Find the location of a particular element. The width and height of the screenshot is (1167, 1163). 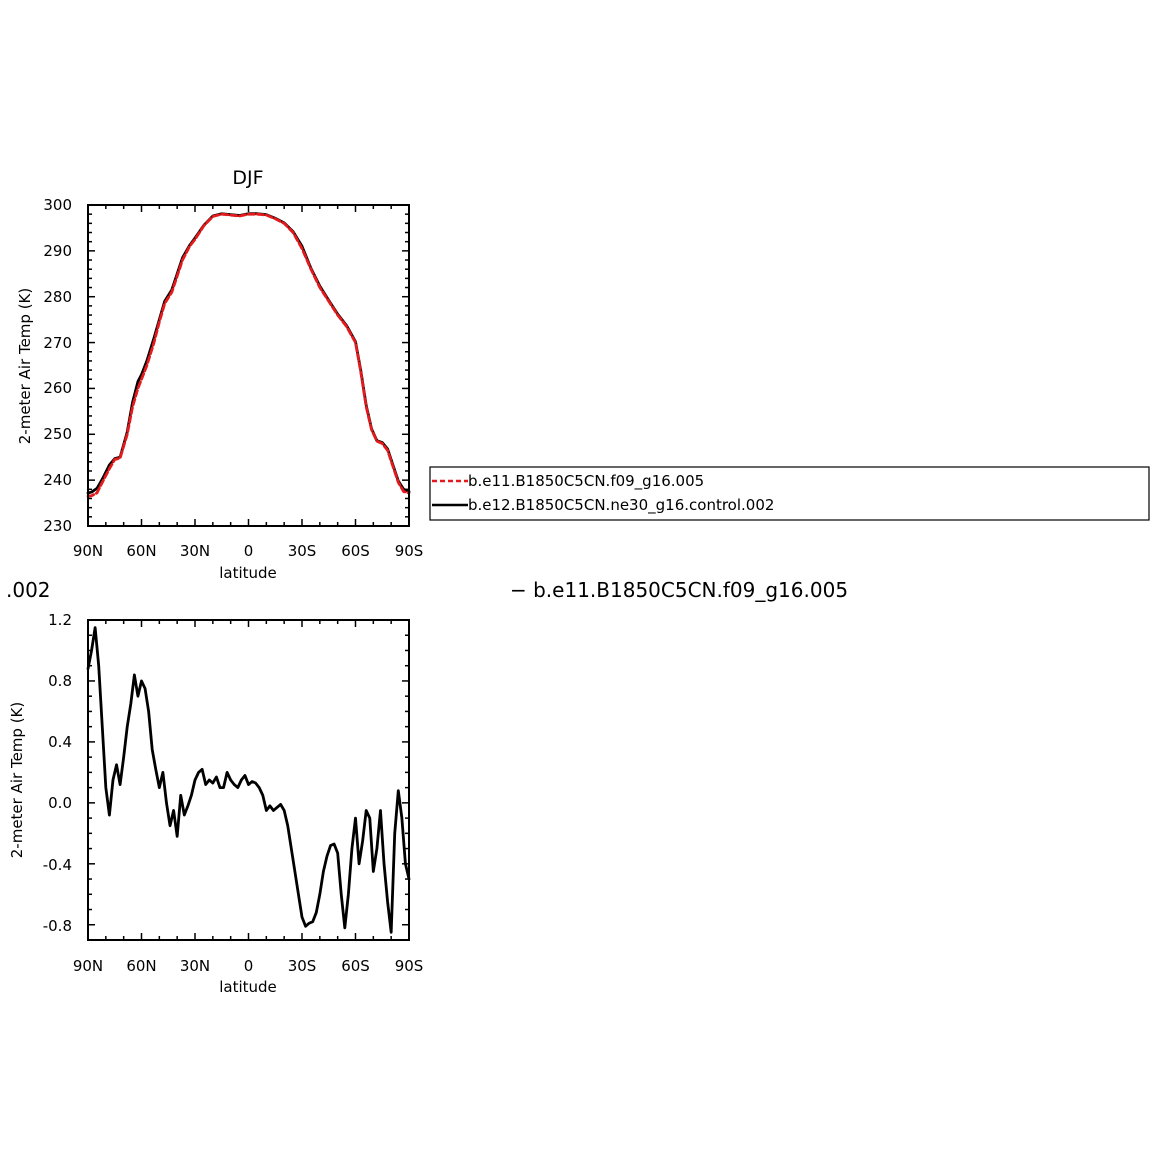

bottom-xtick-label: 90S is located at coordinates (409, 966).